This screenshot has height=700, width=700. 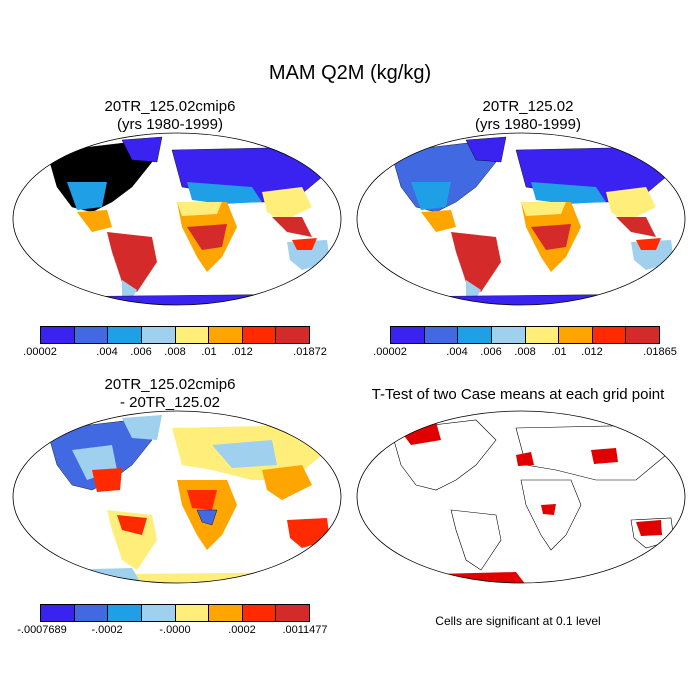 I want to click on panel-title-bottom-left: 20TR_125.02cmip6 - 20TR_125.02, so click(x=170, y=394).